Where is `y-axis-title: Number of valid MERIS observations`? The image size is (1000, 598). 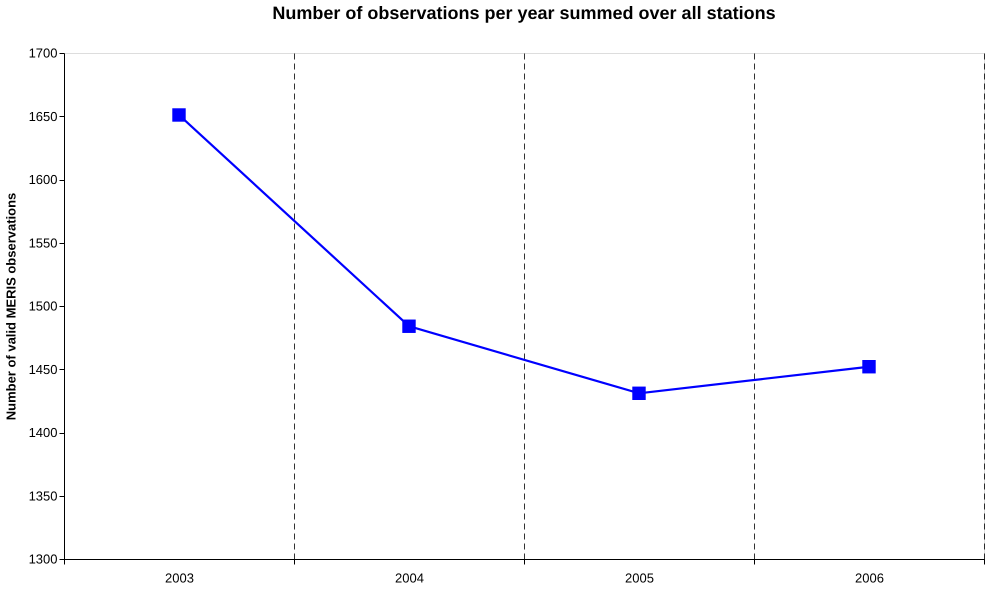
y-axis-title: Number of valid MERIS observations is located at coordinates (11, 306).